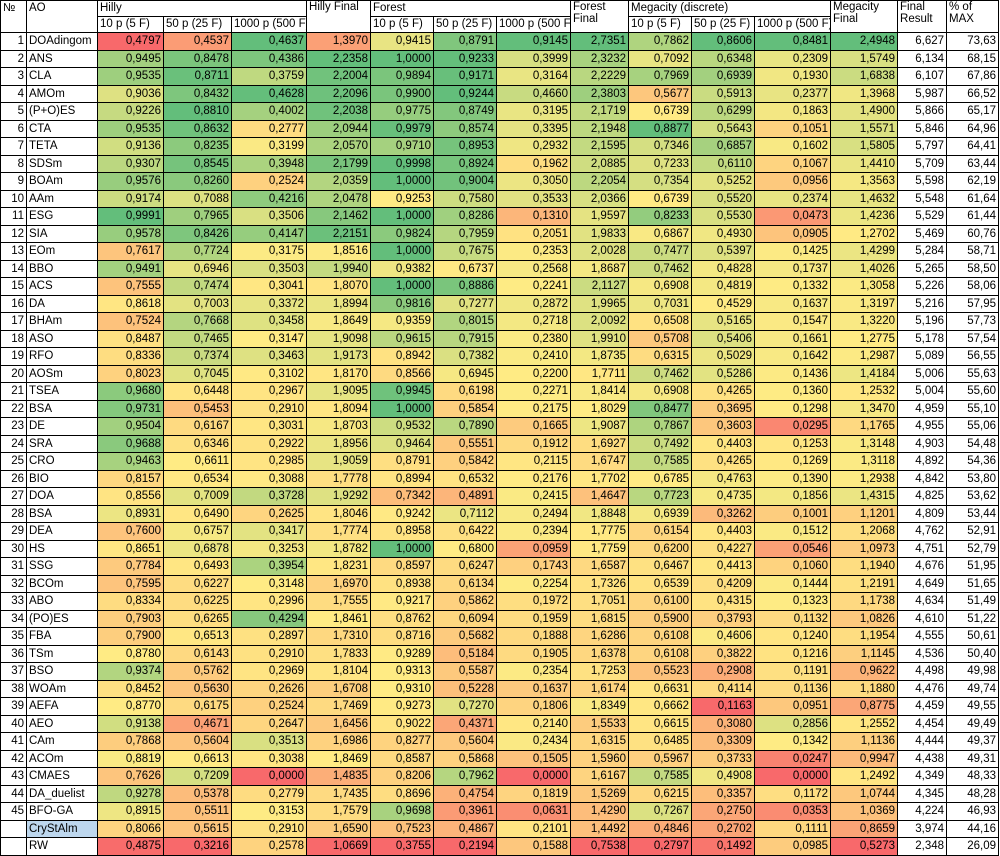 This screenshot has height=856, width=1000. Describe the element at coordinates (269, 58) in the screenshot. I see `hilly-1000p-cell: 0,4386` at that location.